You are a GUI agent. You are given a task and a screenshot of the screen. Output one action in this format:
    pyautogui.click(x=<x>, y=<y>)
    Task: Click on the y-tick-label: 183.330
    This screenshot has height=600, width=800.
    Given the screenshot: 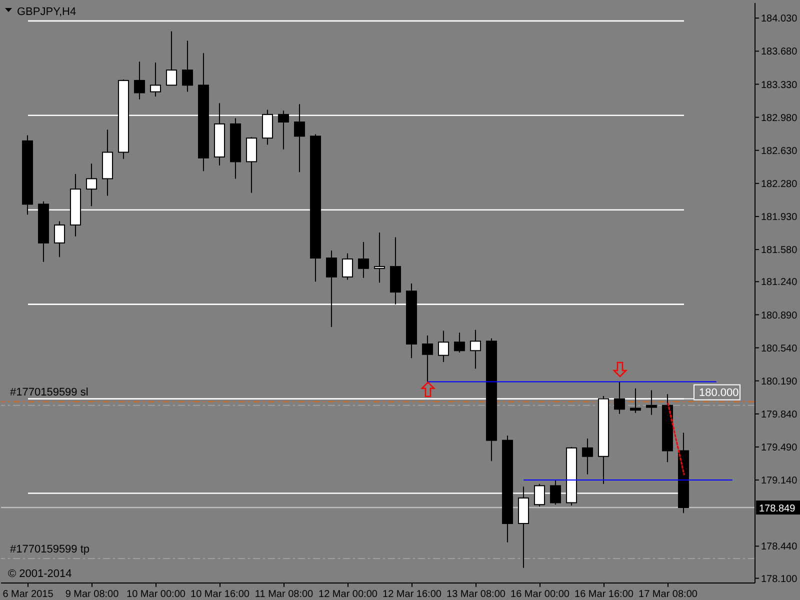 What is the action you would take?
    pyautogui.click(x=779, y=85)
    